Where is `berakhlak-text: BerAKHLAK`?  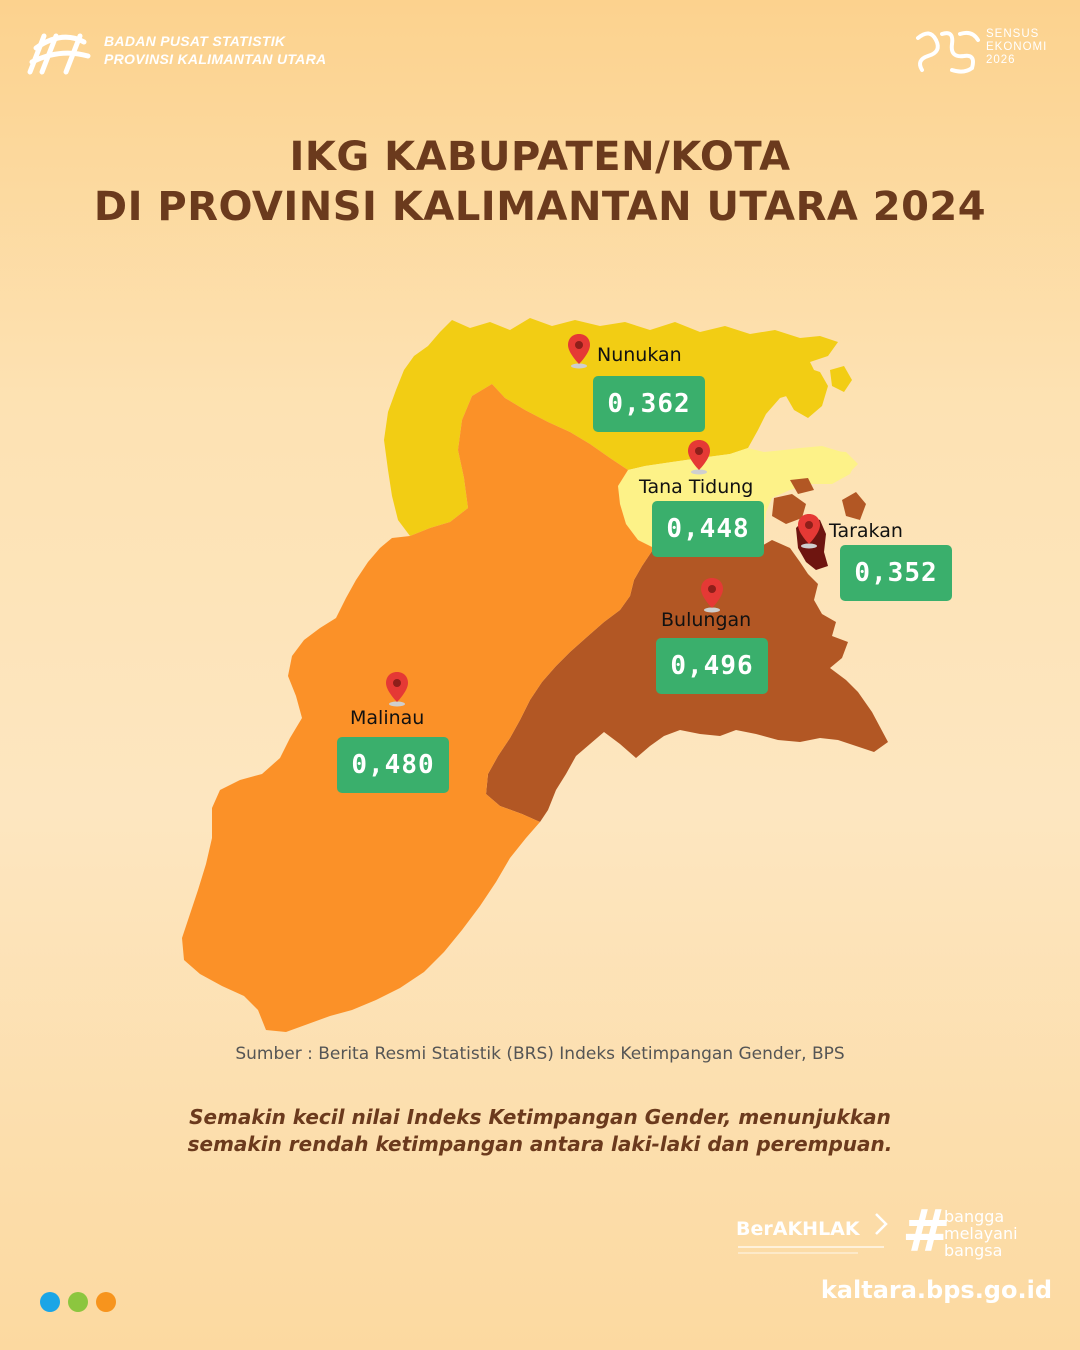
berakhlak-text: BerAKHLAK is located at coordinates (798, 1229).